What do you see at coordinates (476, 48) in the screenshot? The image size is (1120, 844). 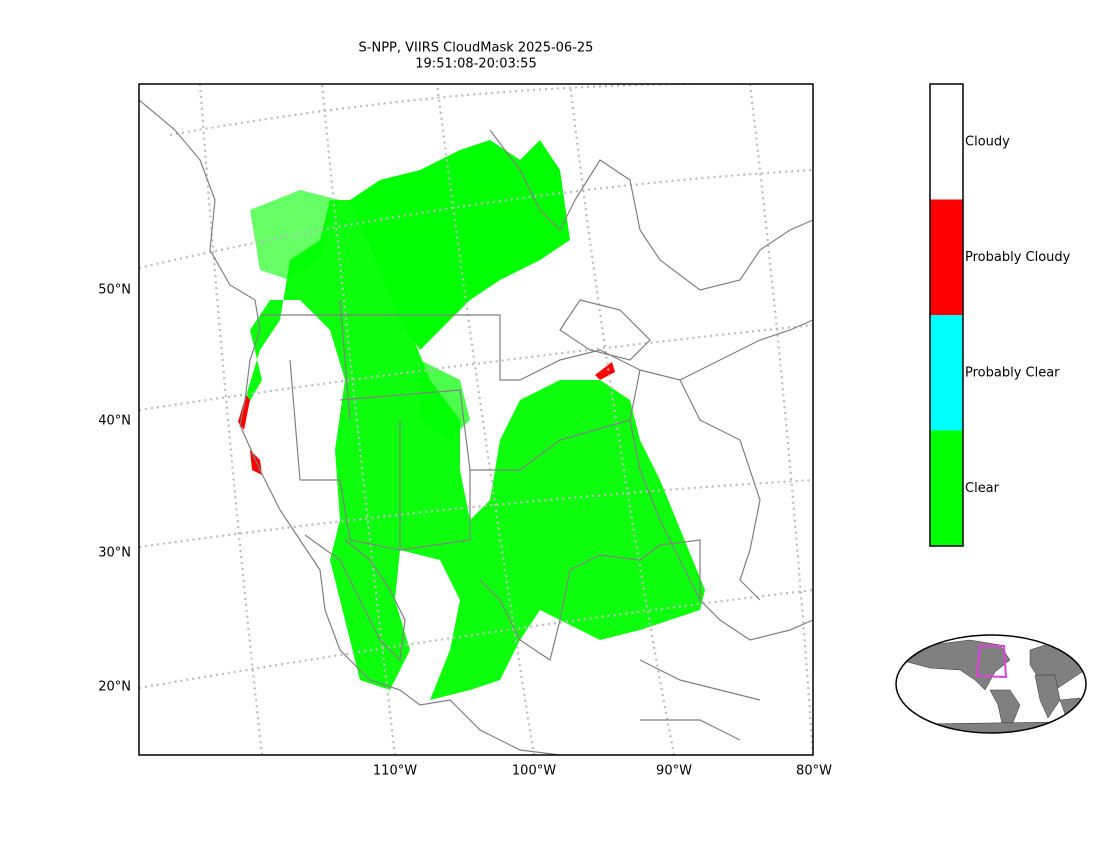 I see `title: S-NPP, VIIRS CloudMask 2025-06-25` at bounding box center [476, 48].